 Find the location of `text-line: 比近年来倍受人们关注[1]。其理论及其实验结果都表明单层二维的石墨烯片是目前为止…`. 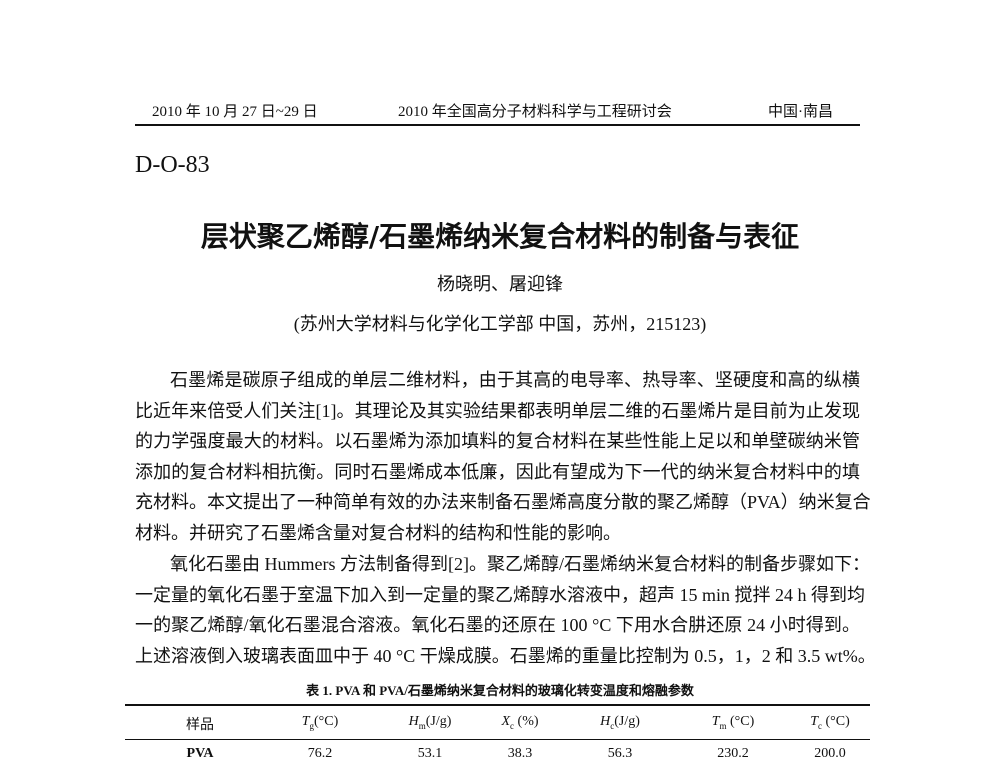

text-line: 比近年来倍受人们关注[1]。其理论及其实验结果都表明单层二维的石墨烯片是目前为止… is located at coordinates (497, 410).